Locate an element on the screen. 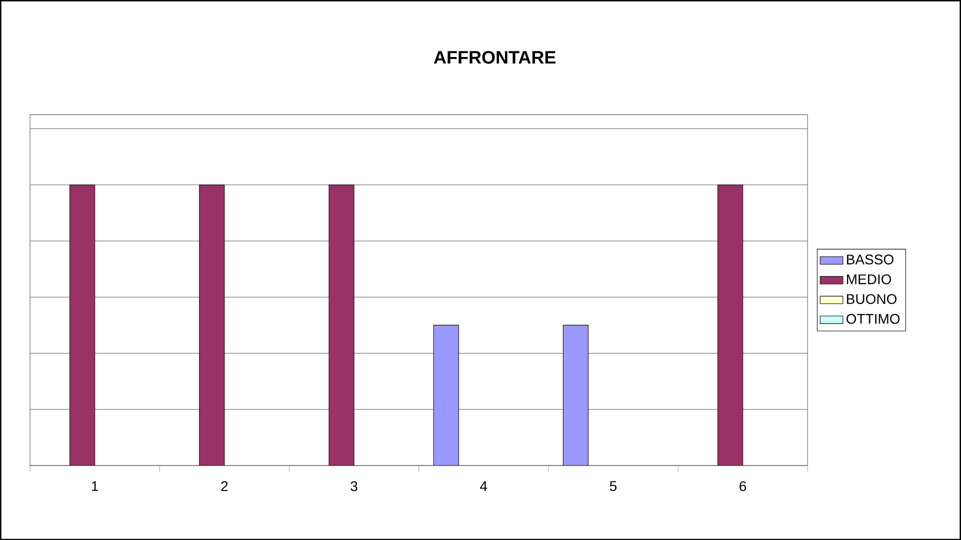 This screenshot has width=961, height=540. x-tick-label: 4 is located at coordinates (484, 486).